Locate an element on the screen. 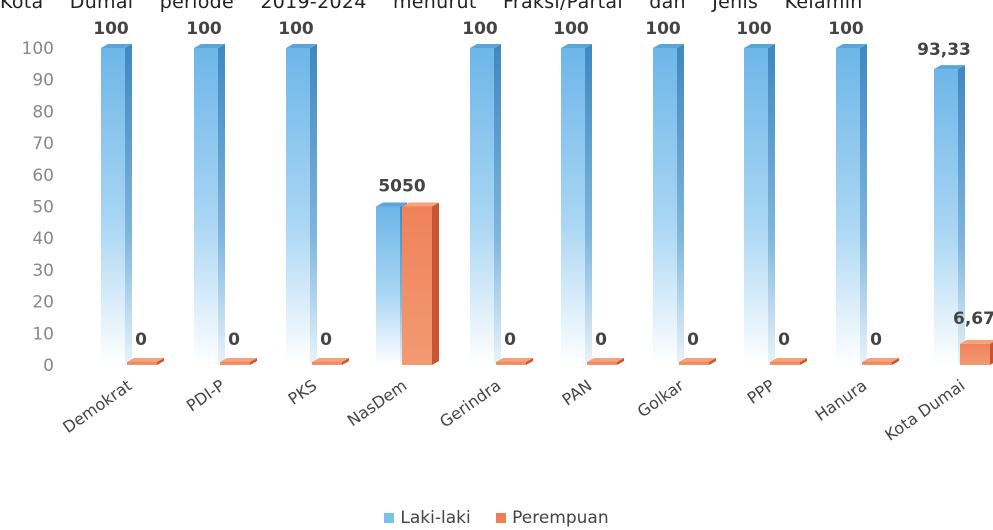 This screenshot has height=530, width=993. value-label-laki-laki-8: 100 is located at coordinates (846, 29).